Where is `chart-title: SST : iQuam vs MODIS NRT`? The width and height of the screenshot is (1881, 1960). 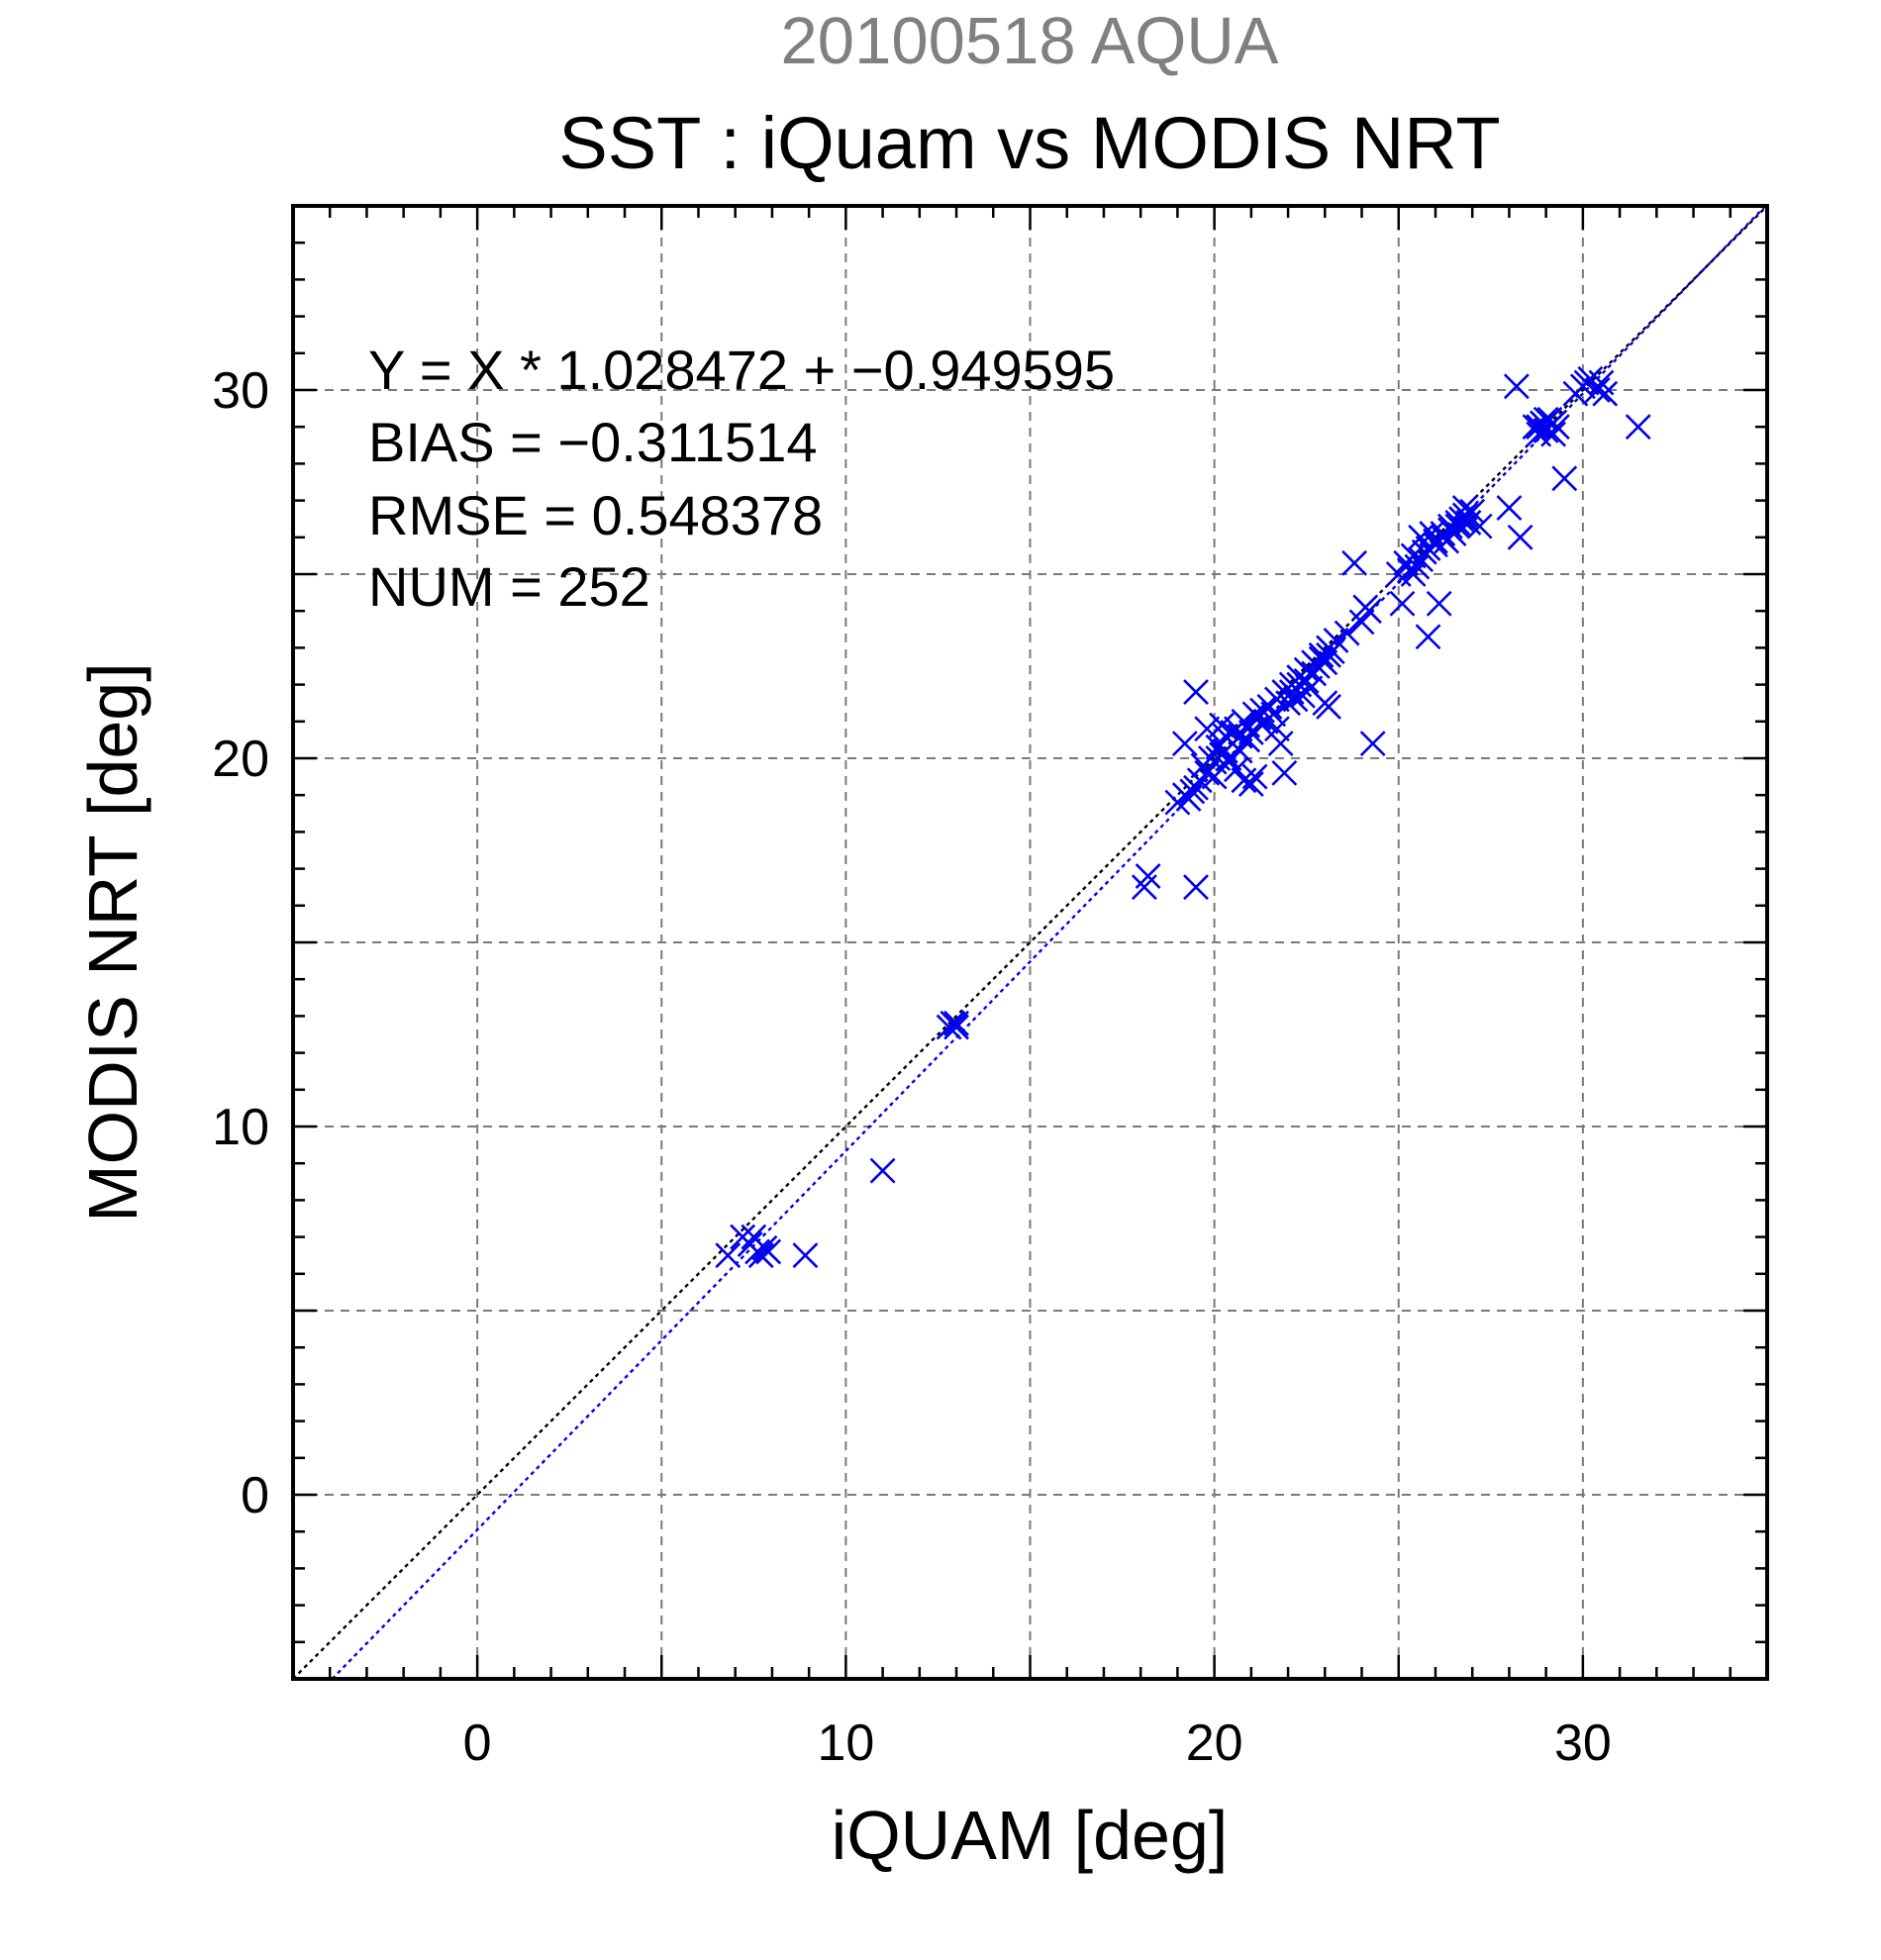
chart-title: SST : iQuam vs MODIS NRT is located at coordinates (1029, 143).